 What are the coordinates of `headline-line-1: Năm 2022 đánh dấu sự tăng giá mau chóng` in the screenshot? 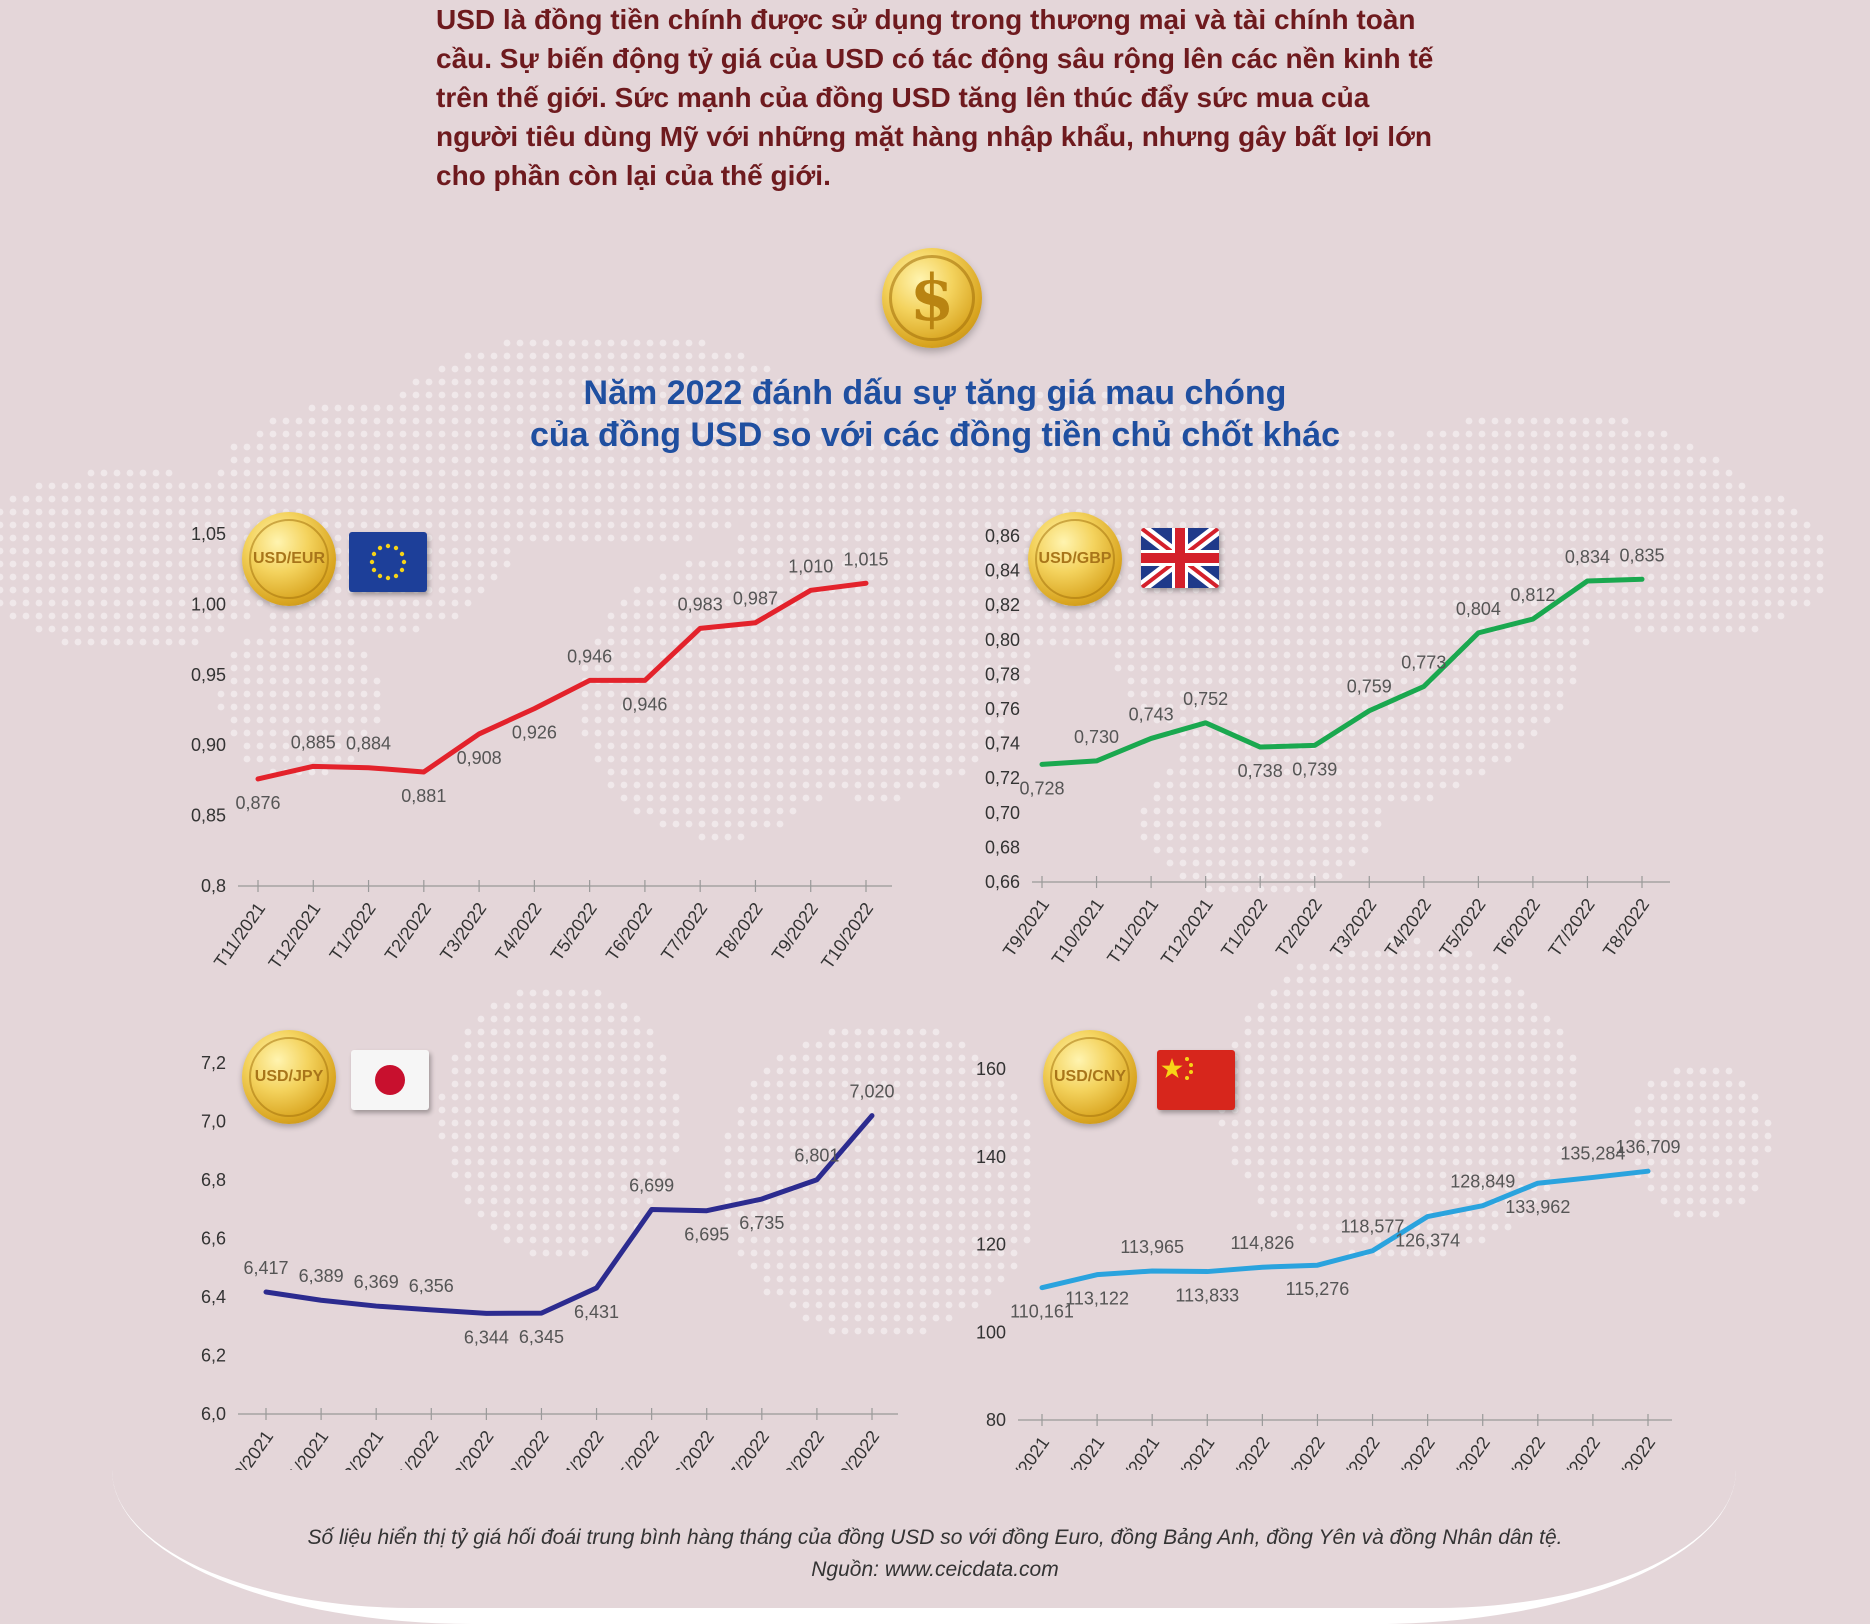 It's located at (935, 393).